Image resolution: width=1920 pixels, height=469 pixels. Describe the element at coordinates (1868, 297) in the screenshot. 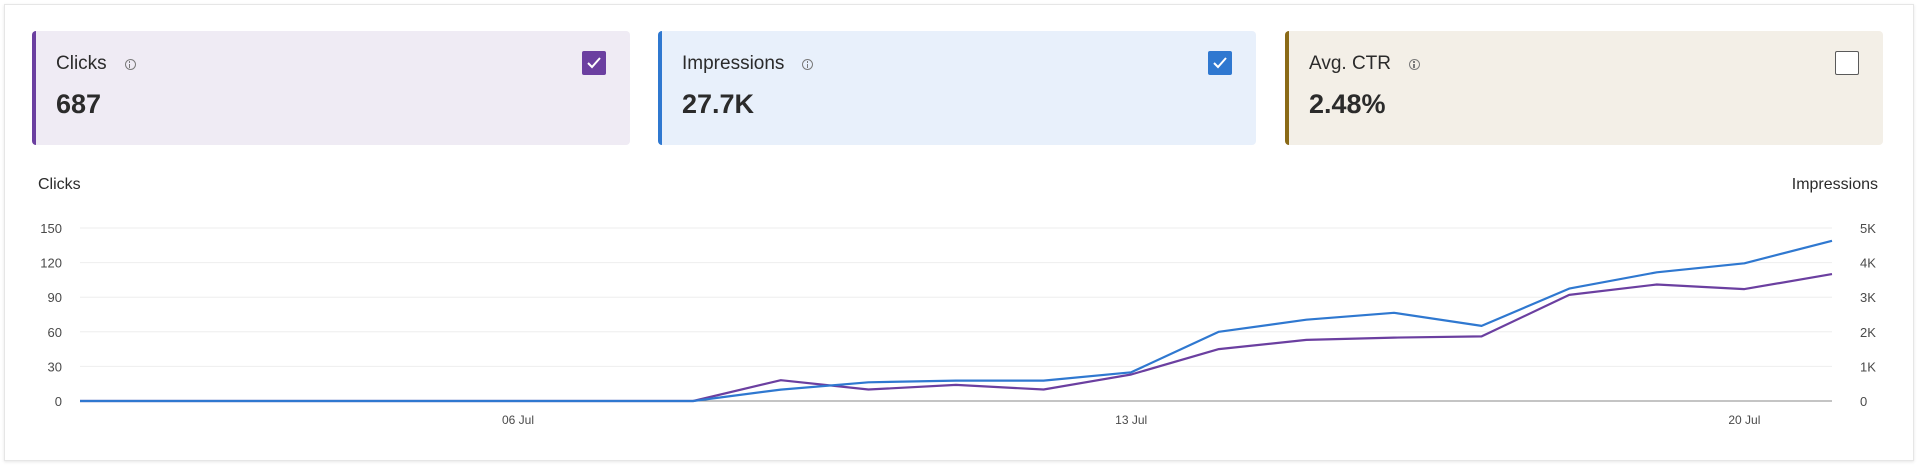

I see `right-y-tick-label: 3K` at that location.